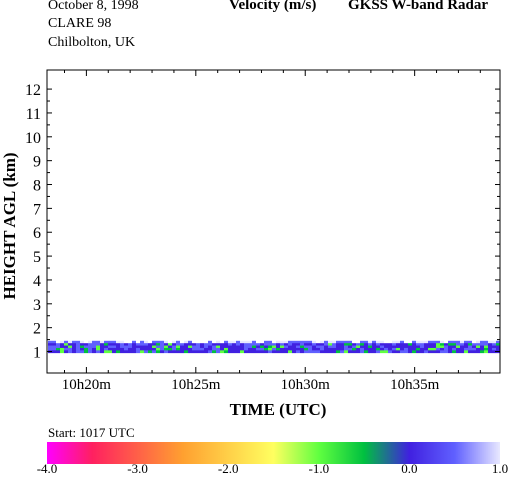  Describe the element at coordinates (273, 453) in the screenshot. I see `colorbar` at that location.